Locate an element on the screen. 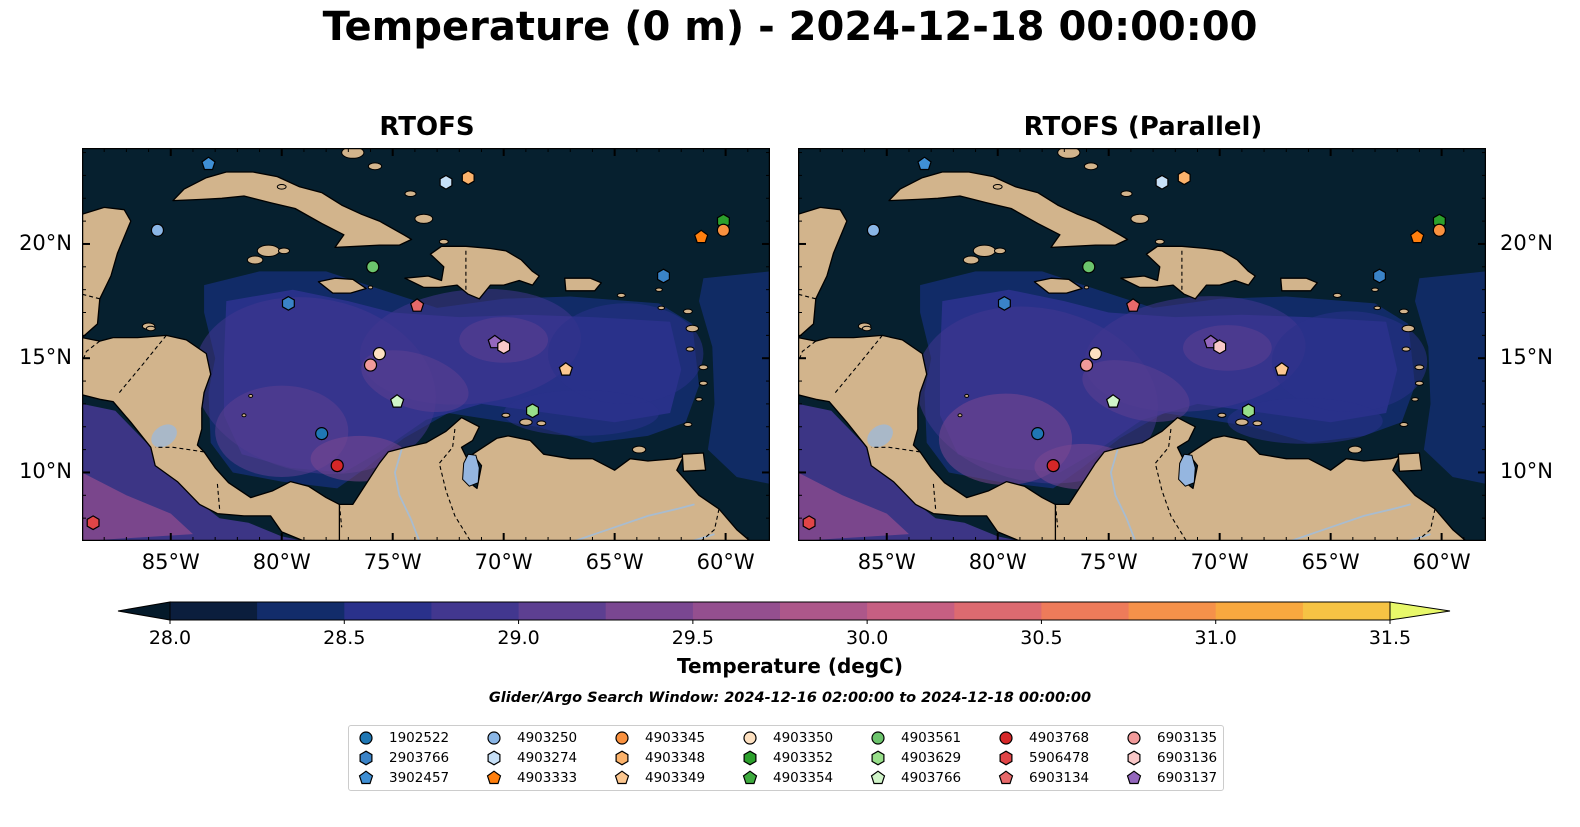 The image size is (1580, 827). panel-title-rtofs: RTOFS is located at coordinates (427, 127).